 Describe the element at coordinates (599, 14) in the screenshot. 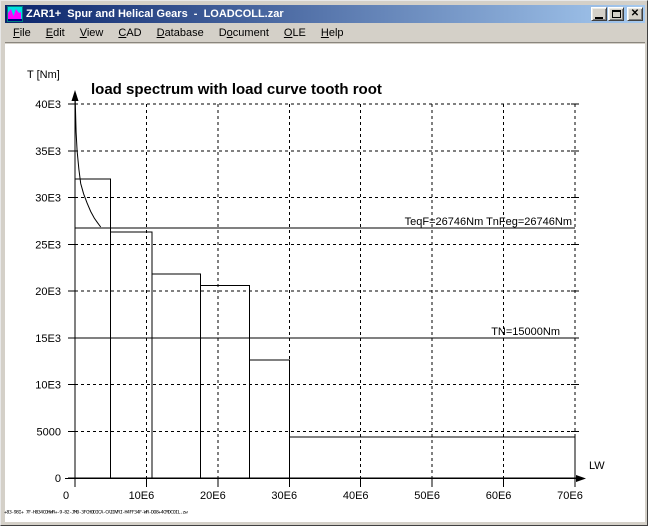

I see `minimize-button` at that location.